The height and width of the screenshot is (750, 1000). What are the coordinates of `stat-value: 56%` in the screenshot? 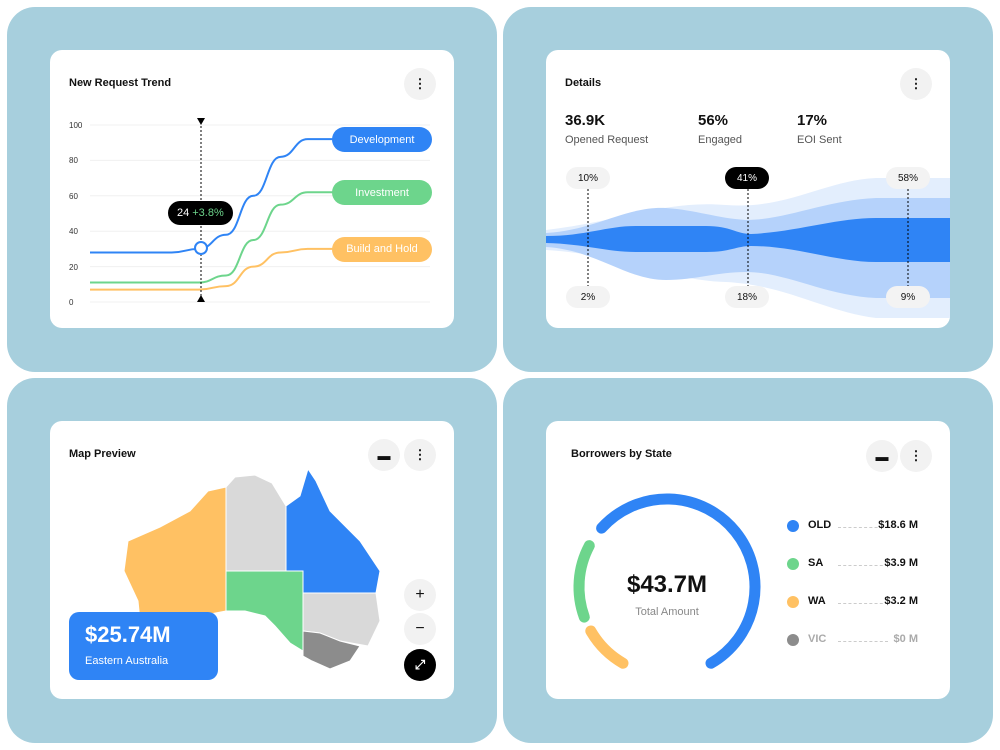 It's located at (713, 120).